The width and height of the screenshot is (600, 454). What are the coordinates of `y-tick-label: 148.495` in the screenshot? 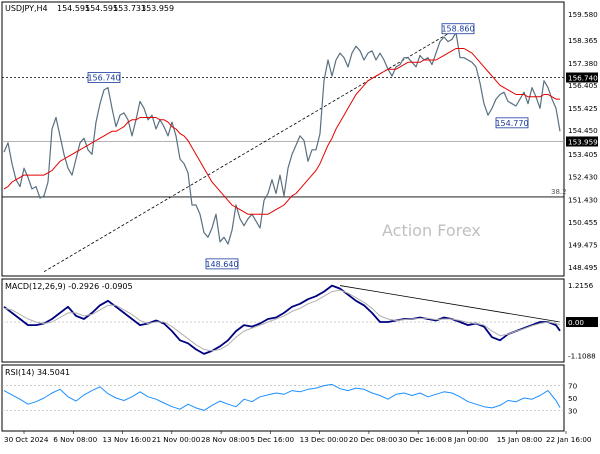 It's located at (583, 267).